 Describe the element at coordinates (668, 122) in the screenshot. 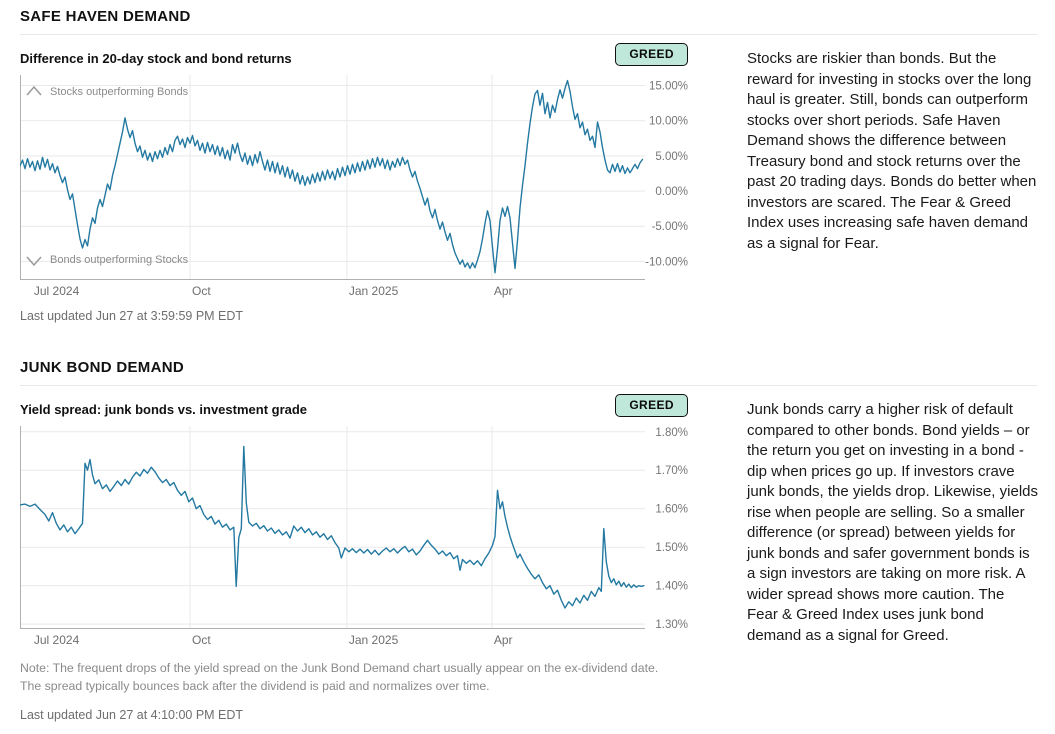

I see `y-axis-label: 10.00%` at that location.